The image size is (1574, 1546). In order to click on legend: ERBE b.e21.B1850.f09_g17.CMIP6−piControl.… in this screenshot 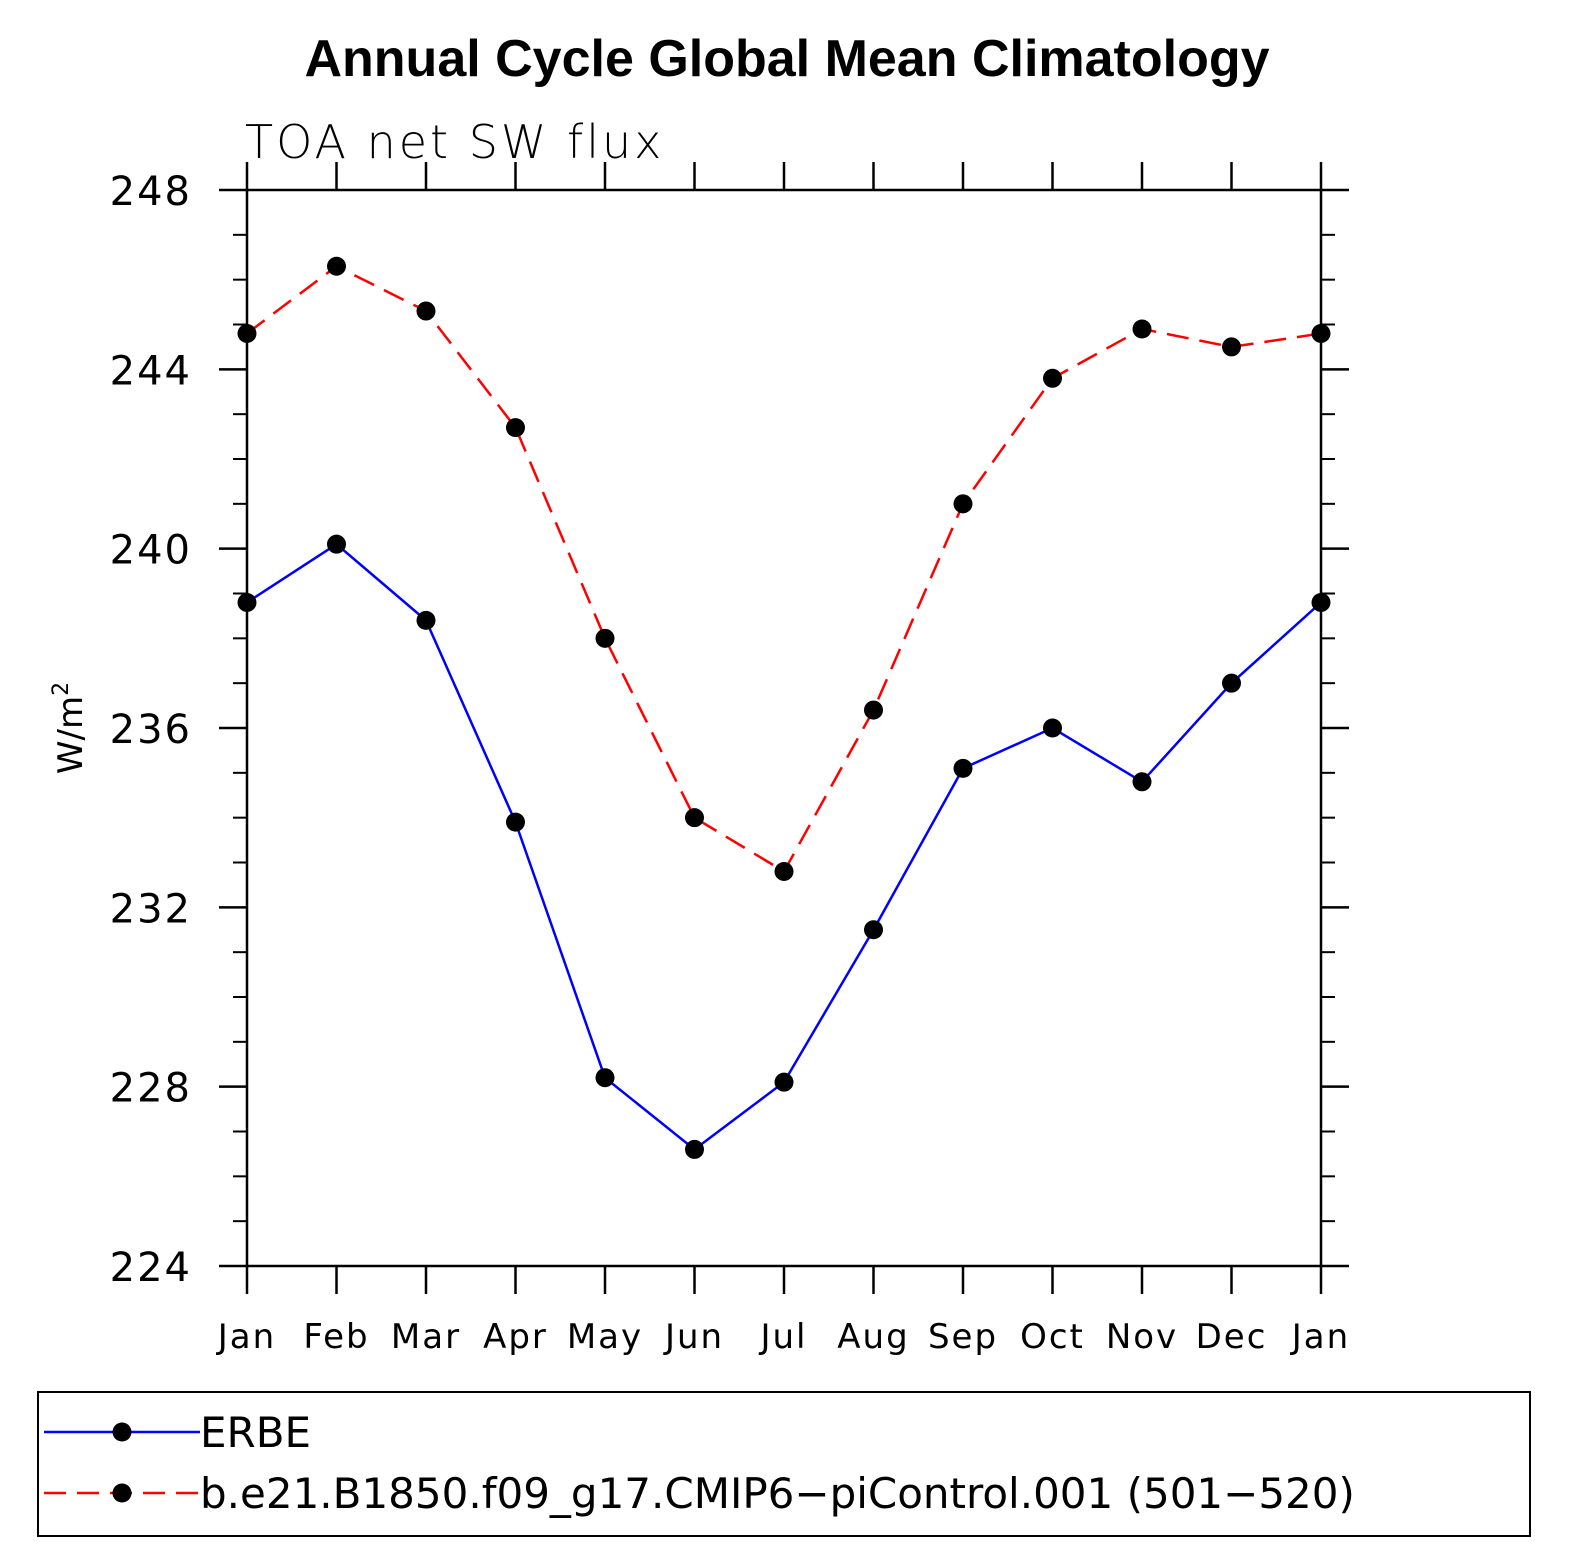, I will do `click(699, 1463)`.